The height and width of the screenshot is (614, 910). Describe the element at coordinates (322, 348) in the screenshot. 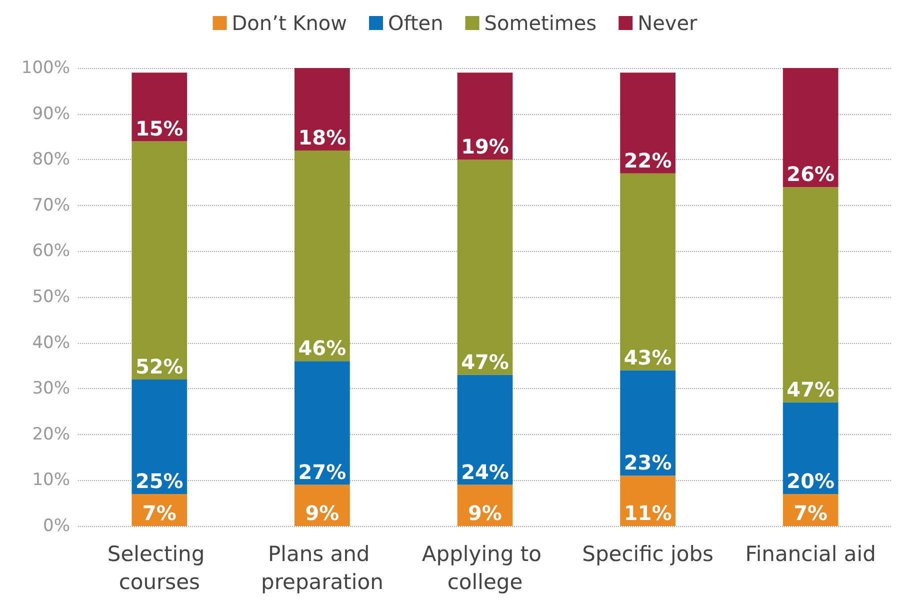

I see `data-label: 46%` at that location.